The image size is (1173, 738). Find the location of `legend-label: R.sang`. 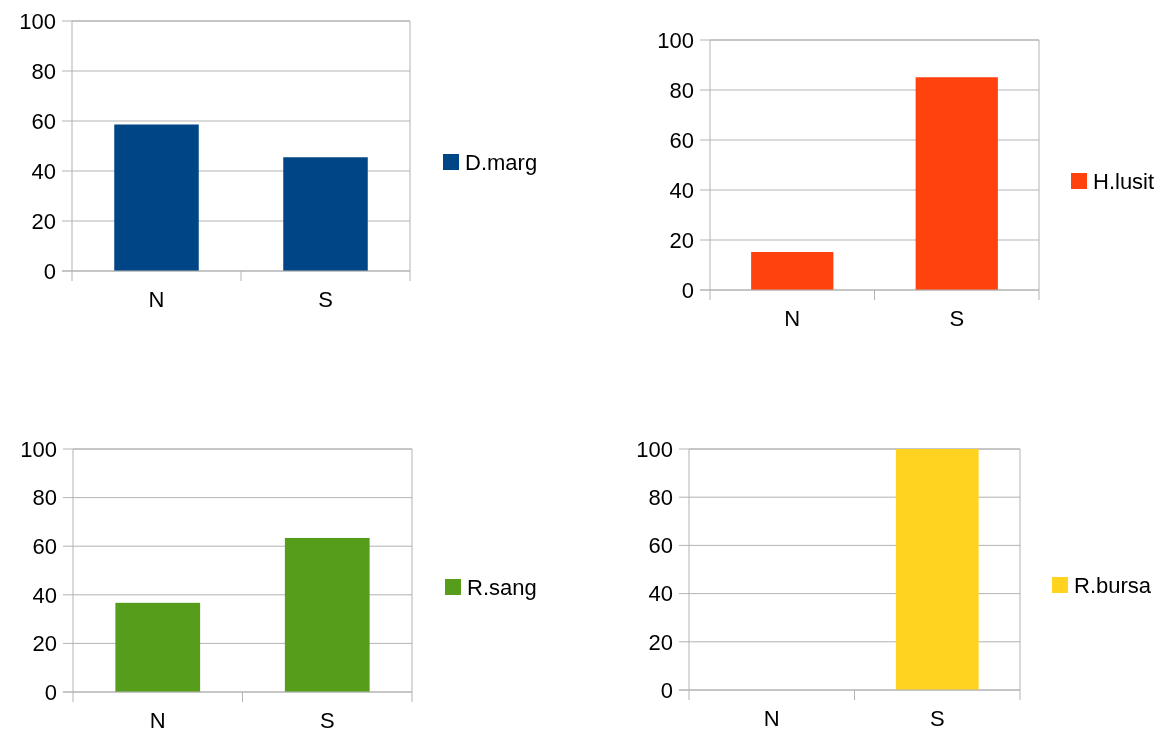

legend-label: R.sang is located at coordinates (502, 587).